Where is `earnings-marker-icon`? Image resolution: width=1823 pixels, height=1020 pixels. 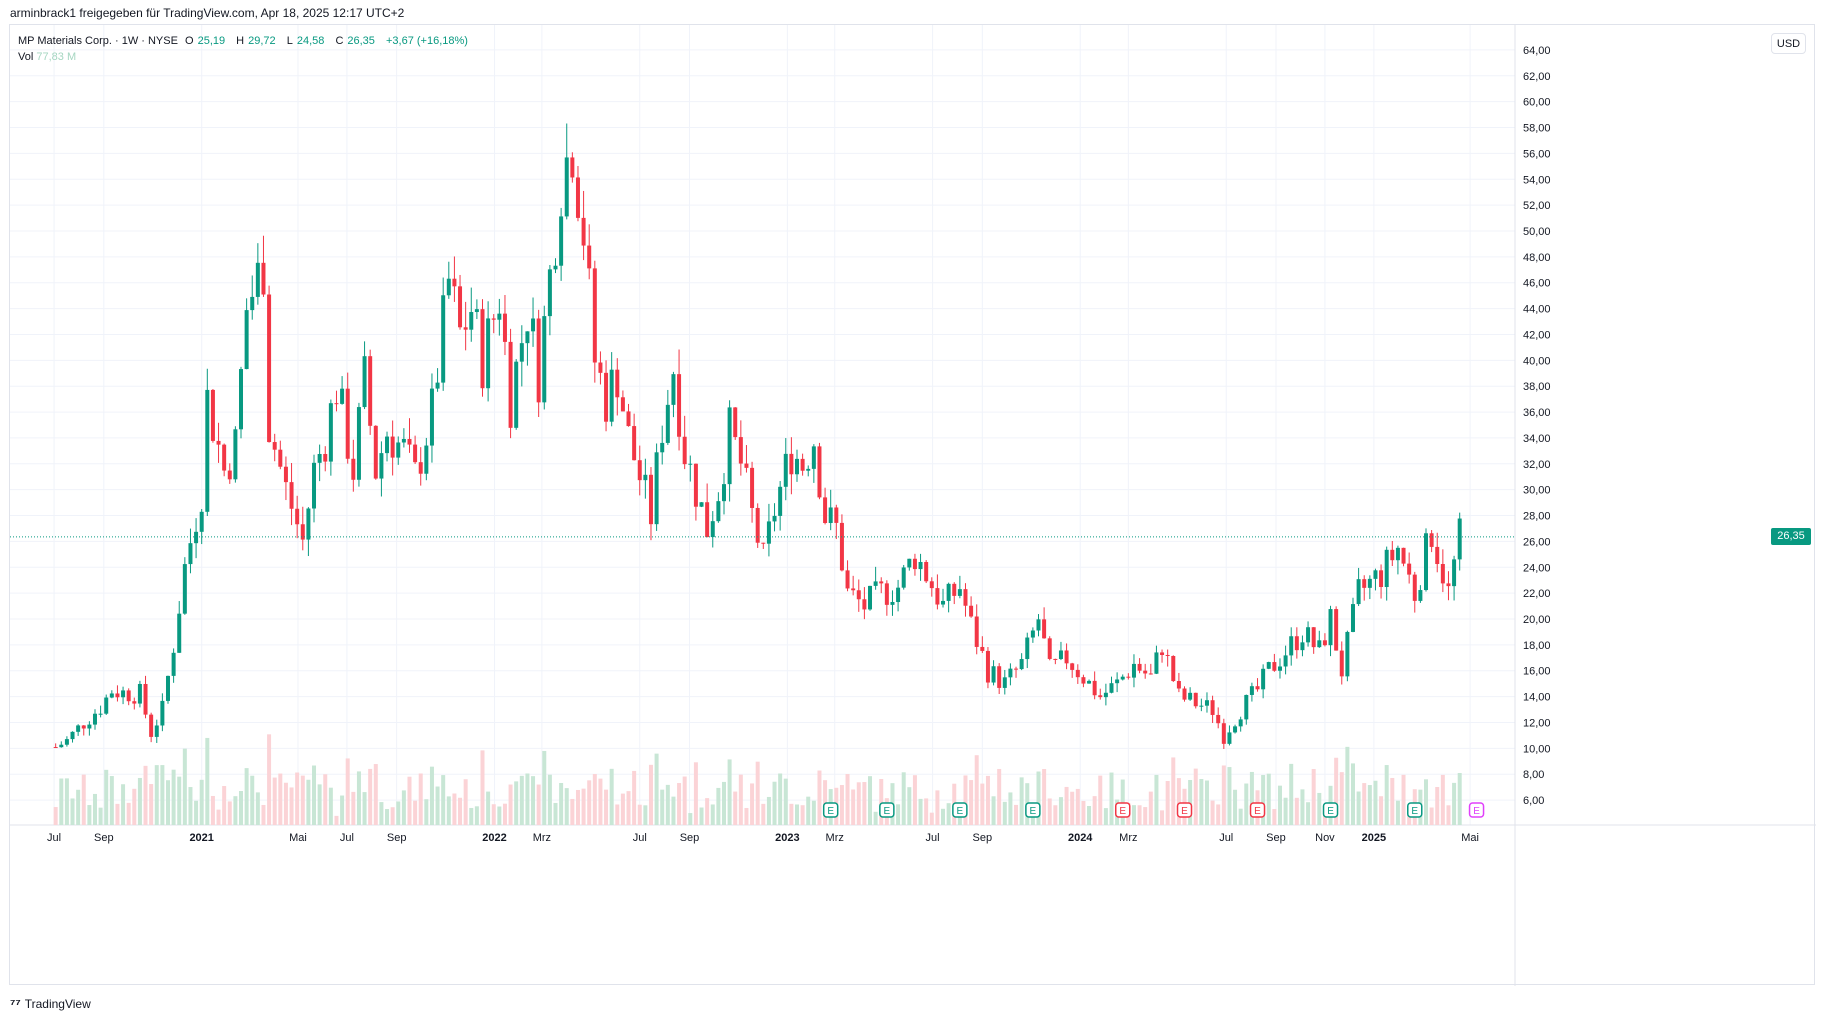 earnings-marker-icon is located at coordinates (1122, 810).